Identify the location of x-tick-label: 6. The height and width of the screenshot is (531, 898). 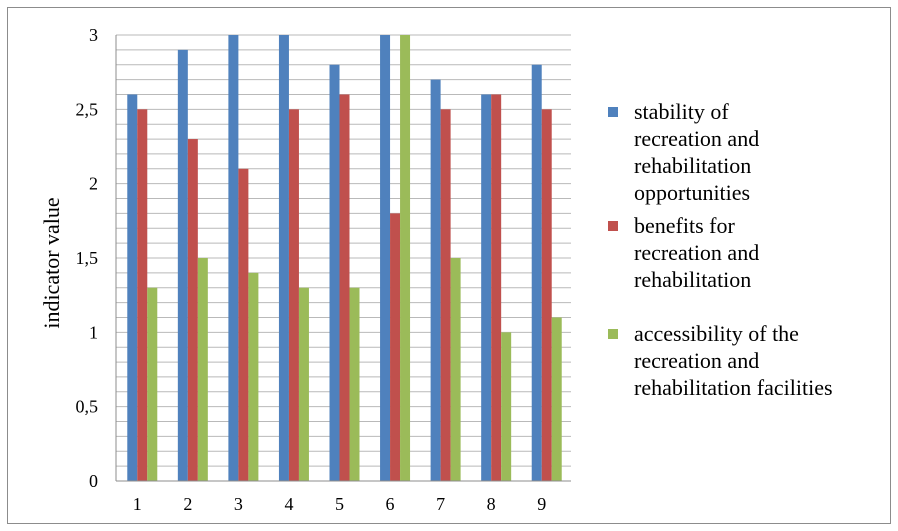
(390, 504).